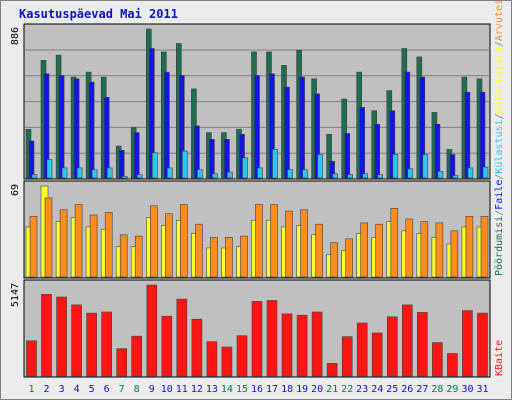 Image resolution: width=512 pixels, height=400 pixels. I want to click on x-tick-label: 28, so click(437, 389).